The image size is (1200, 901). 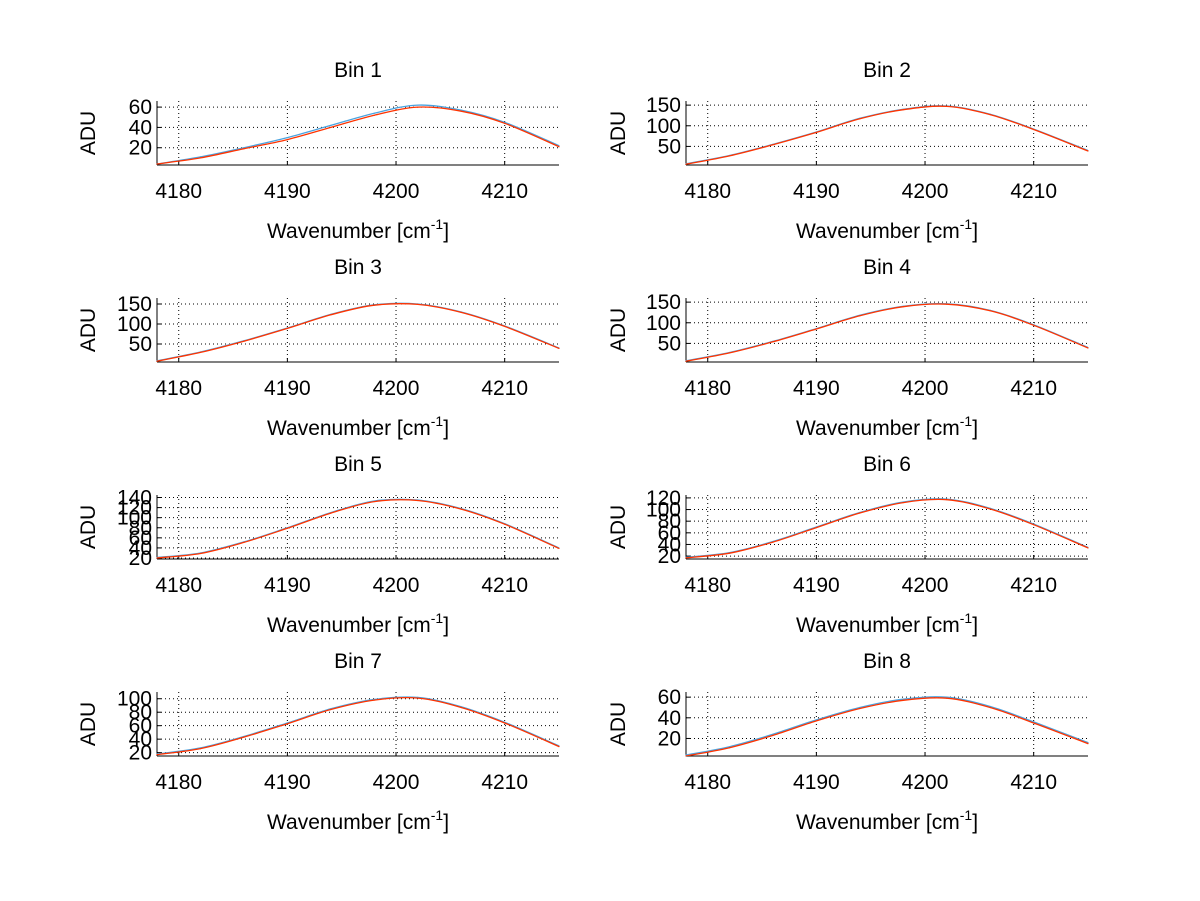 I want to click on subplot-title: Bin 8, so click(x=887, y=661).